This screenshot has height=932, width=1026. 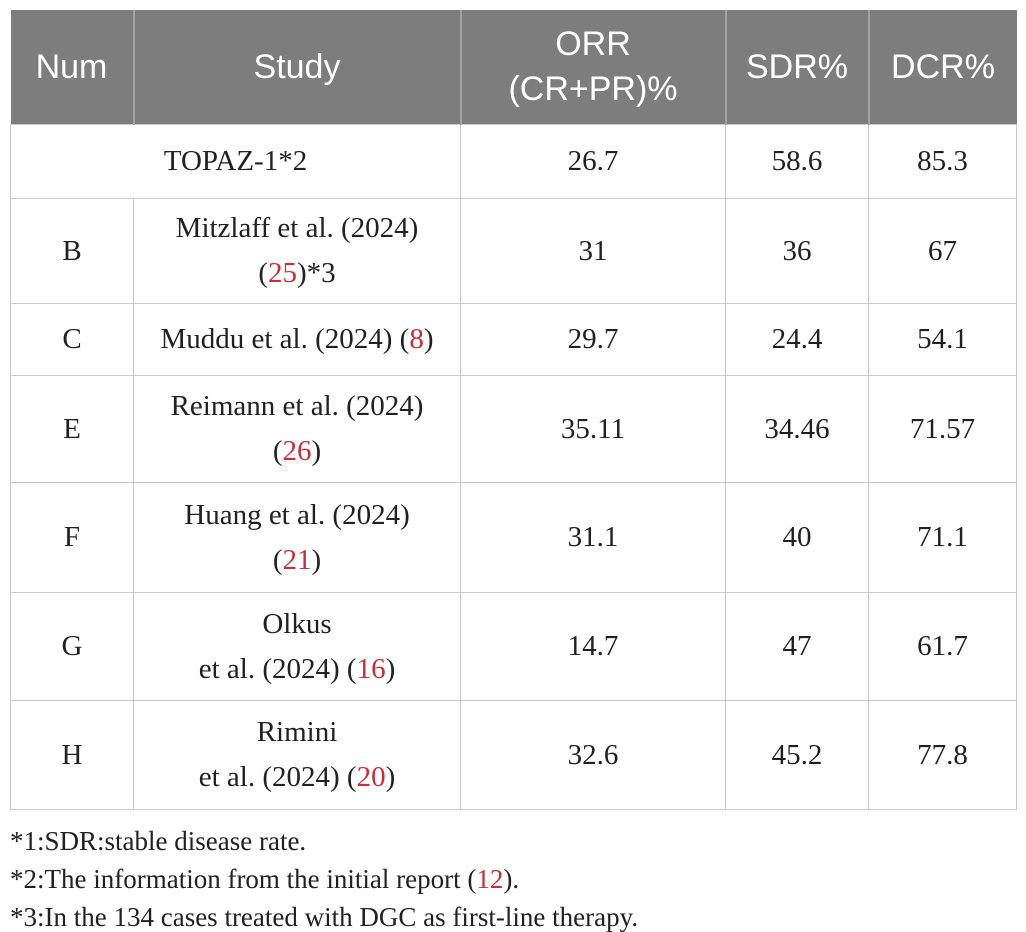 What do you see at coordinates (72, 67) in the screenshot?
I see `col-header-num: Num` at bounding box center [72, 67].